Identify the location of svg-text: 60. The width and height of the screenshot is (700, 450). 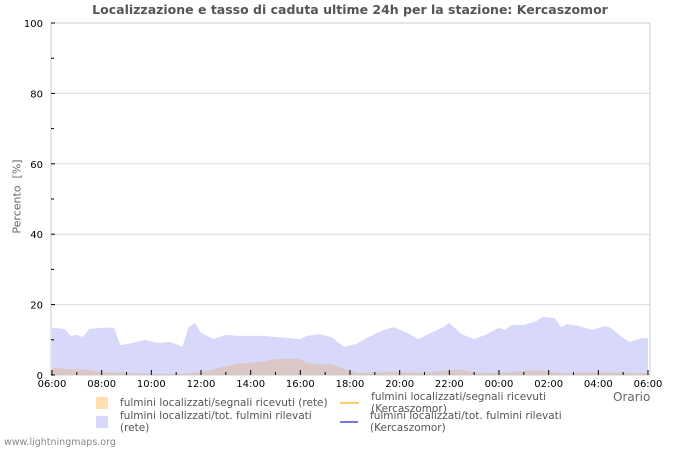
(36, 165).